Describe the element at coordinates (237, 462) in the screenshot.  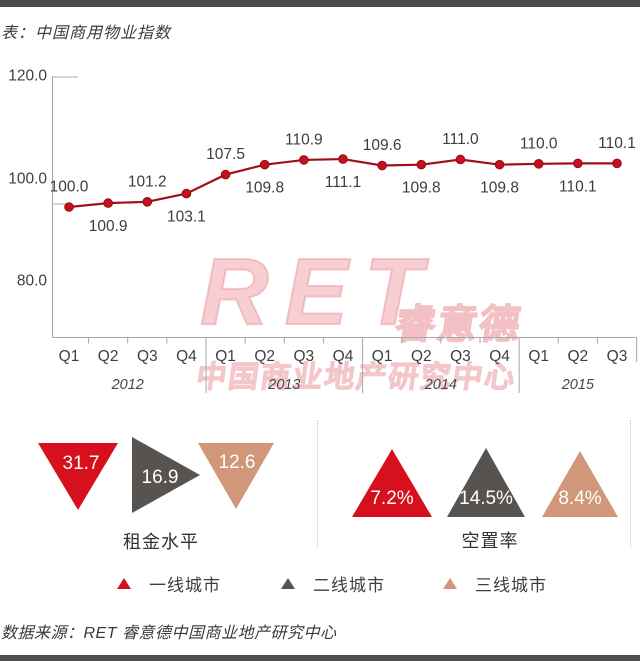
I see `rent-tier3-value: 12.6` at that location.